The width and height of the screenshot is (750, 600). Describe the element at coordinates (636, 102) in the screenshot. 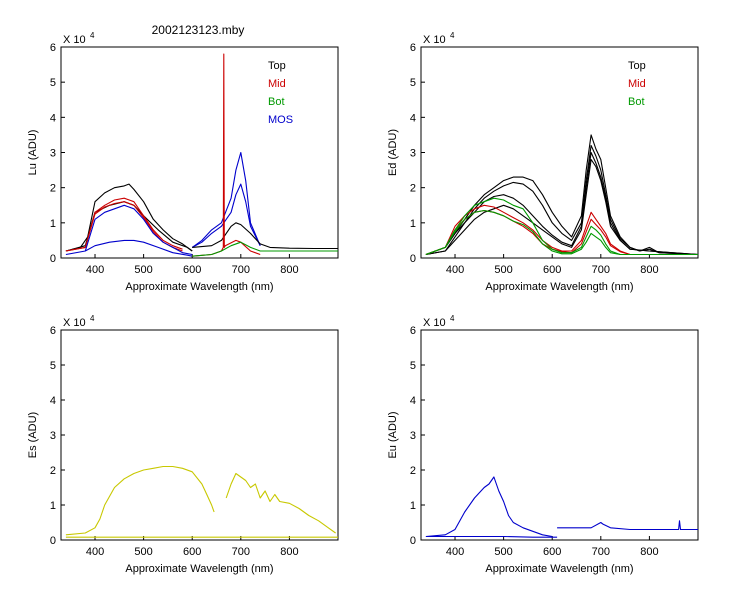

I see `legend-entry-bot: Bot` at that location.